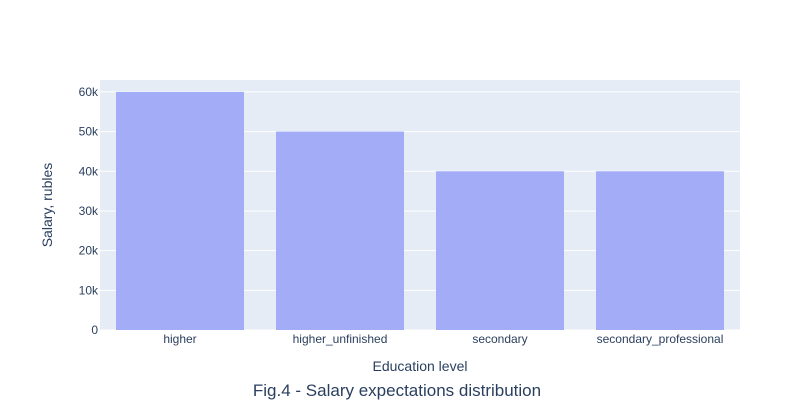 This screenshot has height=400, width=800. What do you see at coordinates (660, 339) in the screenshot?
I see `x-tick-label: secondary_professional` at bounding box center [660, 339].